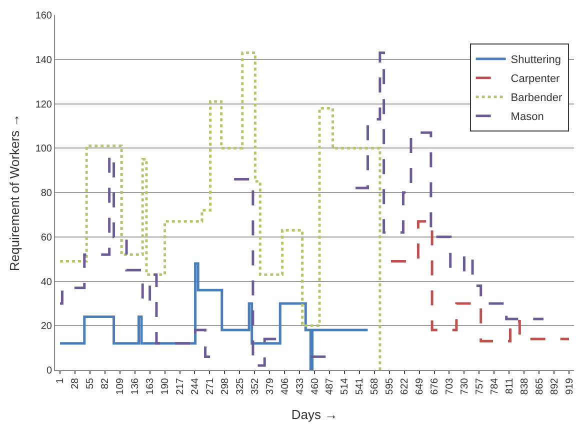  I want to click on y-tick-label: 140, so click(43, 60).